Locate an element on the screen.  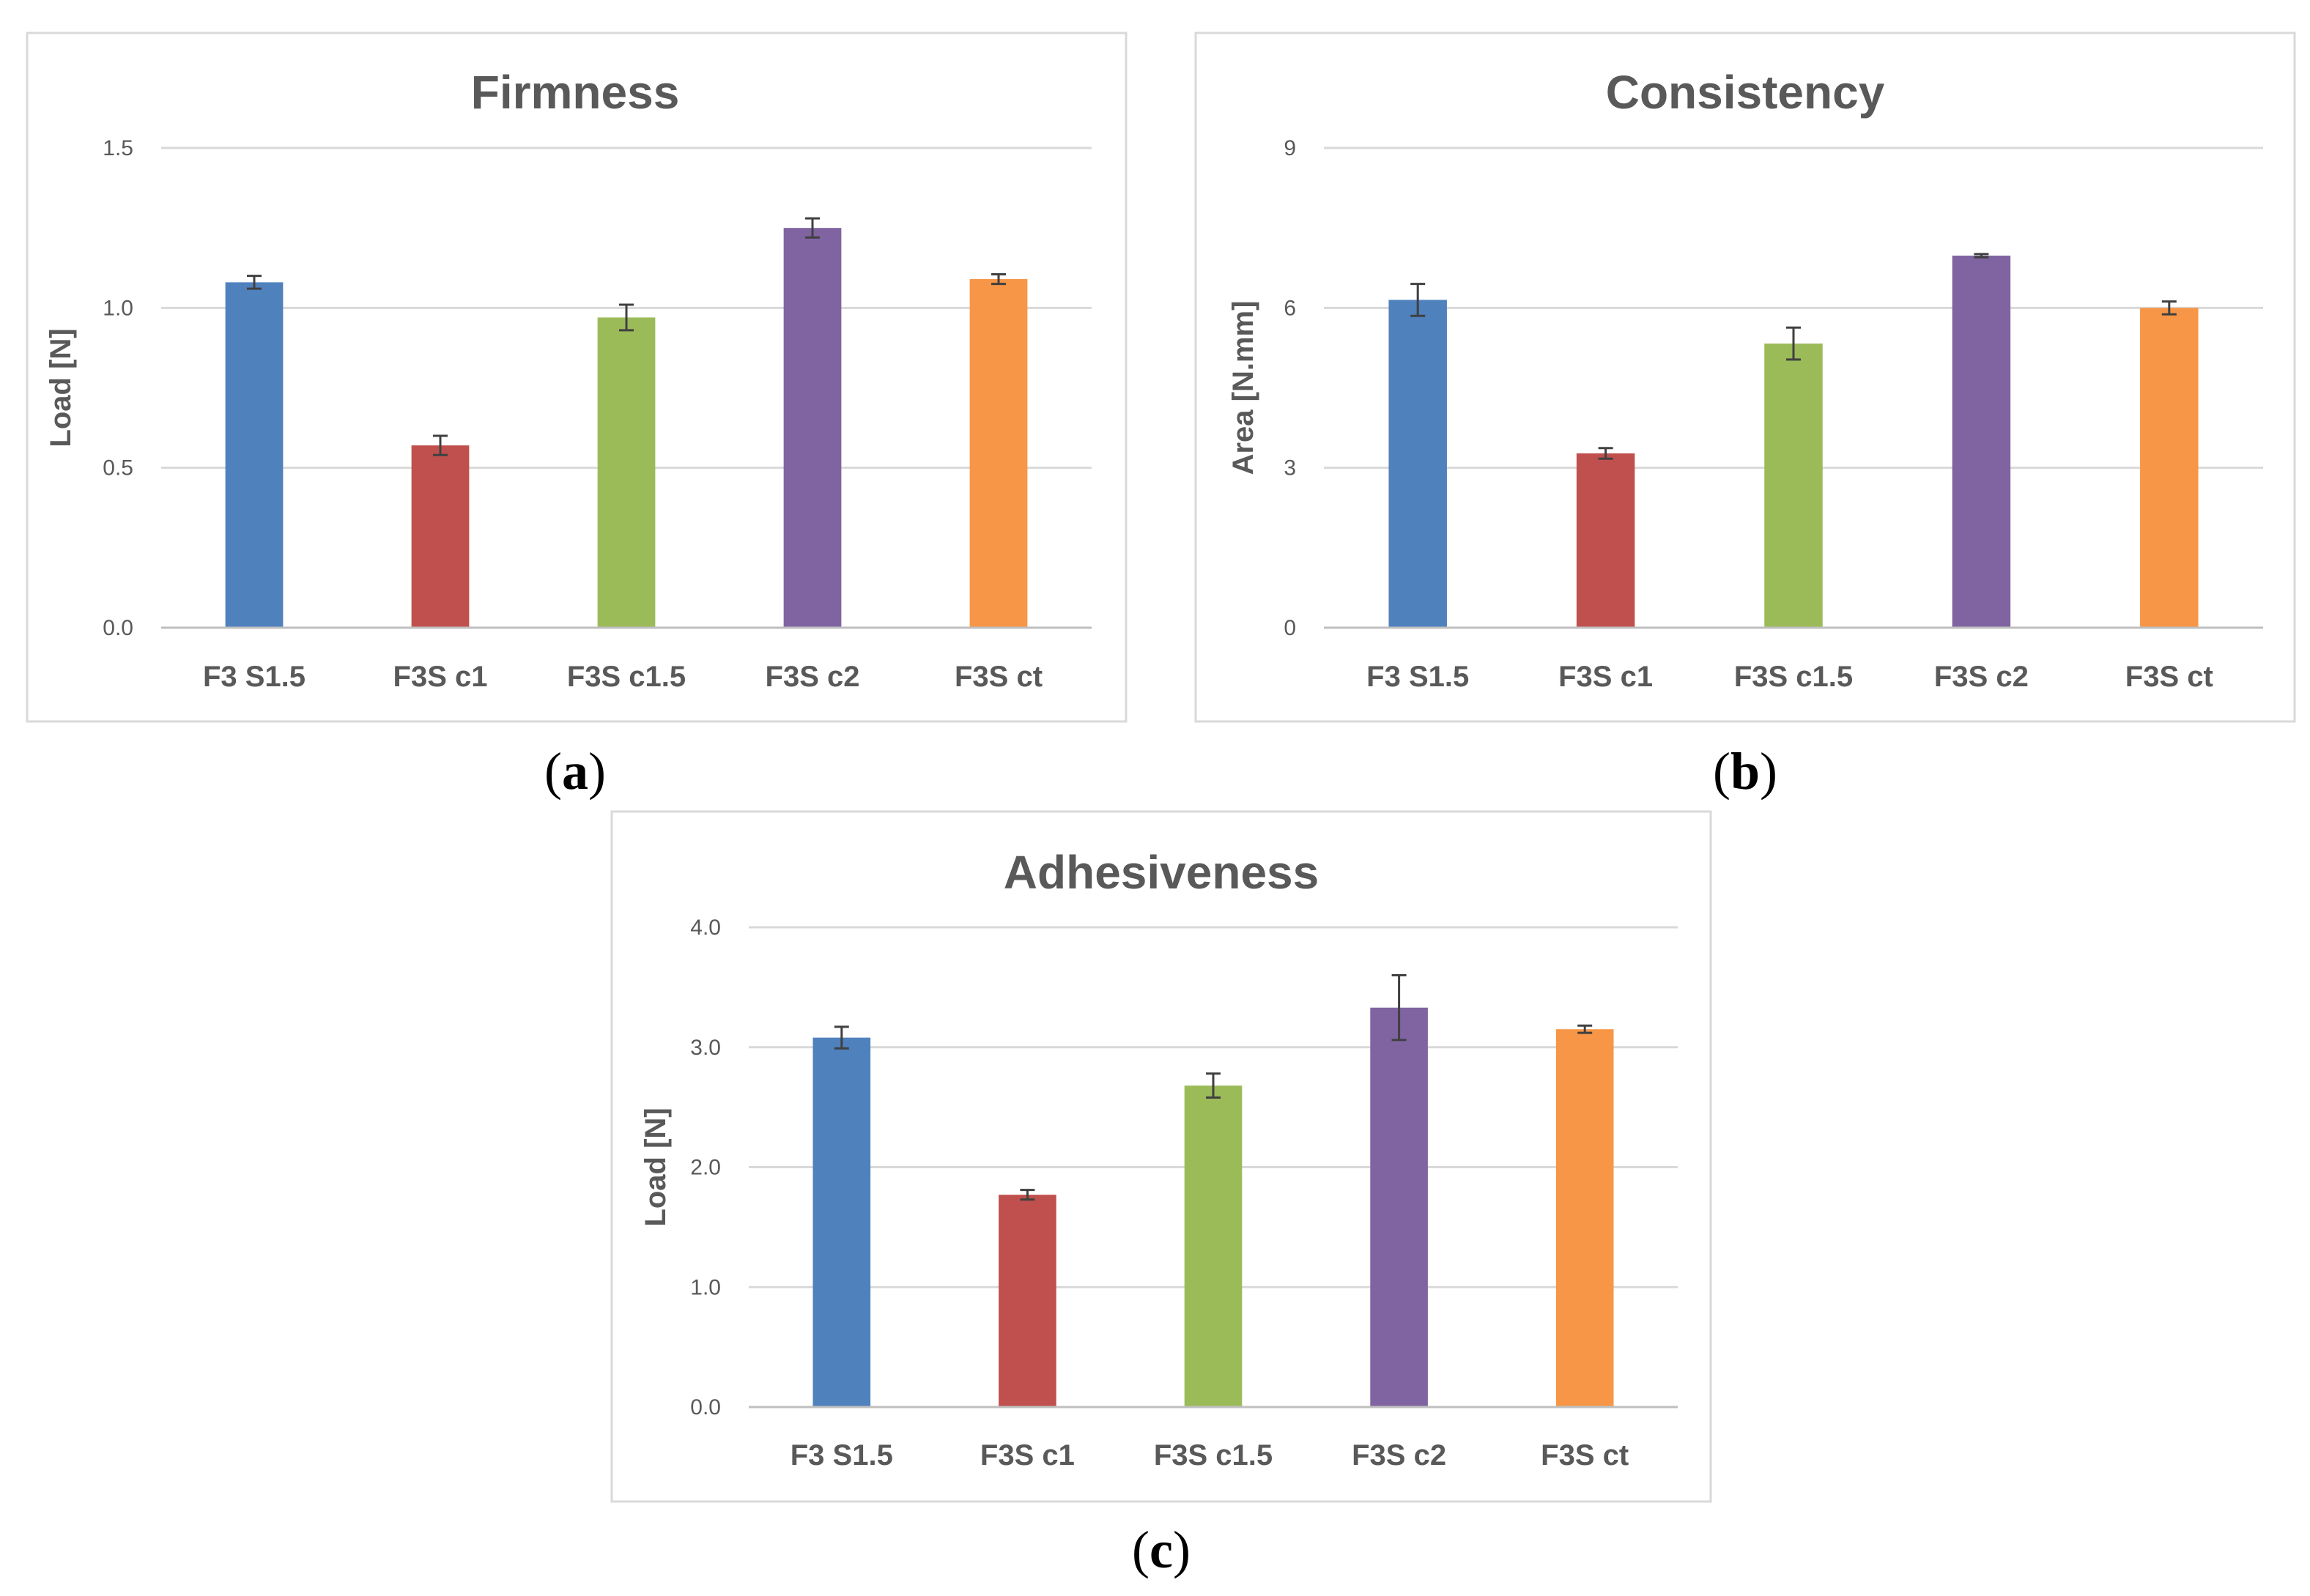
y-tick-label: 2.0 is located at coordinates (705, 1168).